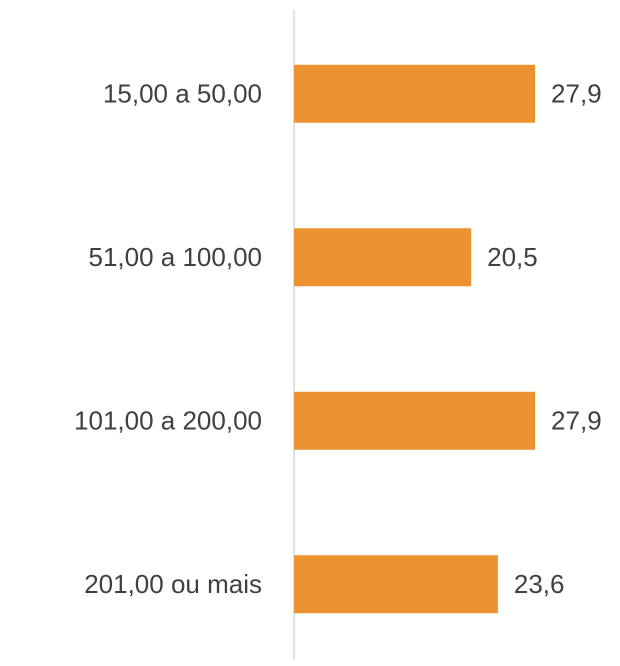  What do you see at coordinates (182, 94) in the screenshot?
I see `y-tick-label: 15,00 a 50,00` at bounding box center [182, 94].